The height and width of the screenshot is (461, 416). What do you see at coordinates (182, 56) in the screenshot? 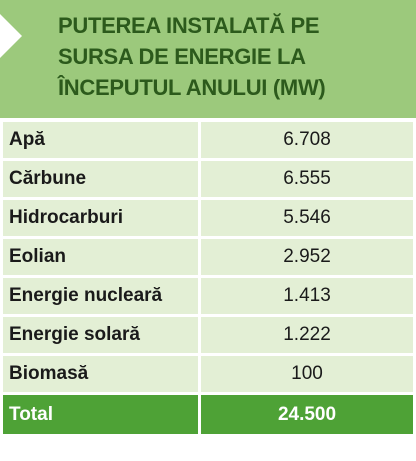
I see `title-line: SURSA DE ENERGIE LA` at bounding box center [182, 56].